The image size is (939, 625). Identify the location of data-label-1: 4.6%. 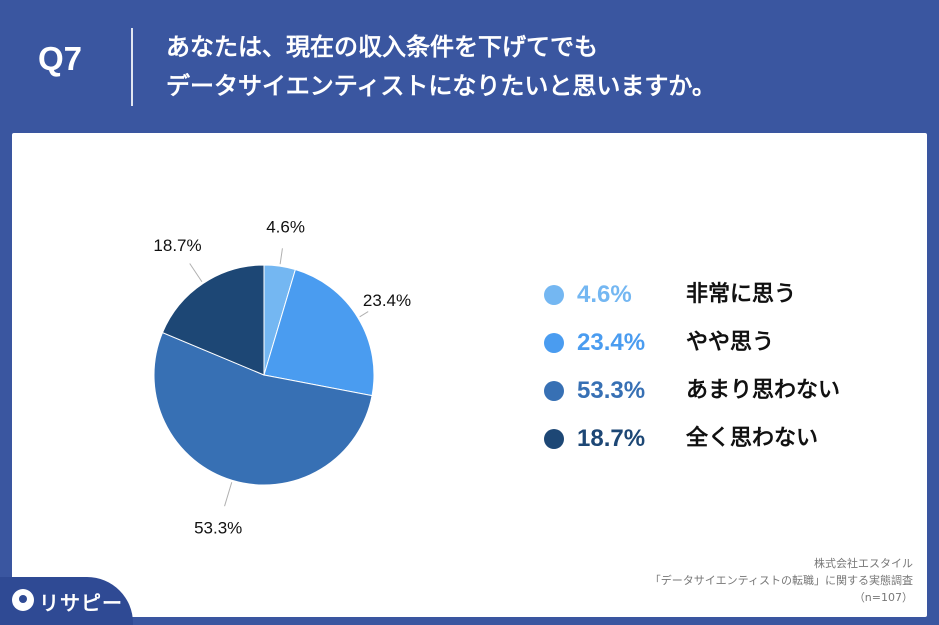
(285, 227).